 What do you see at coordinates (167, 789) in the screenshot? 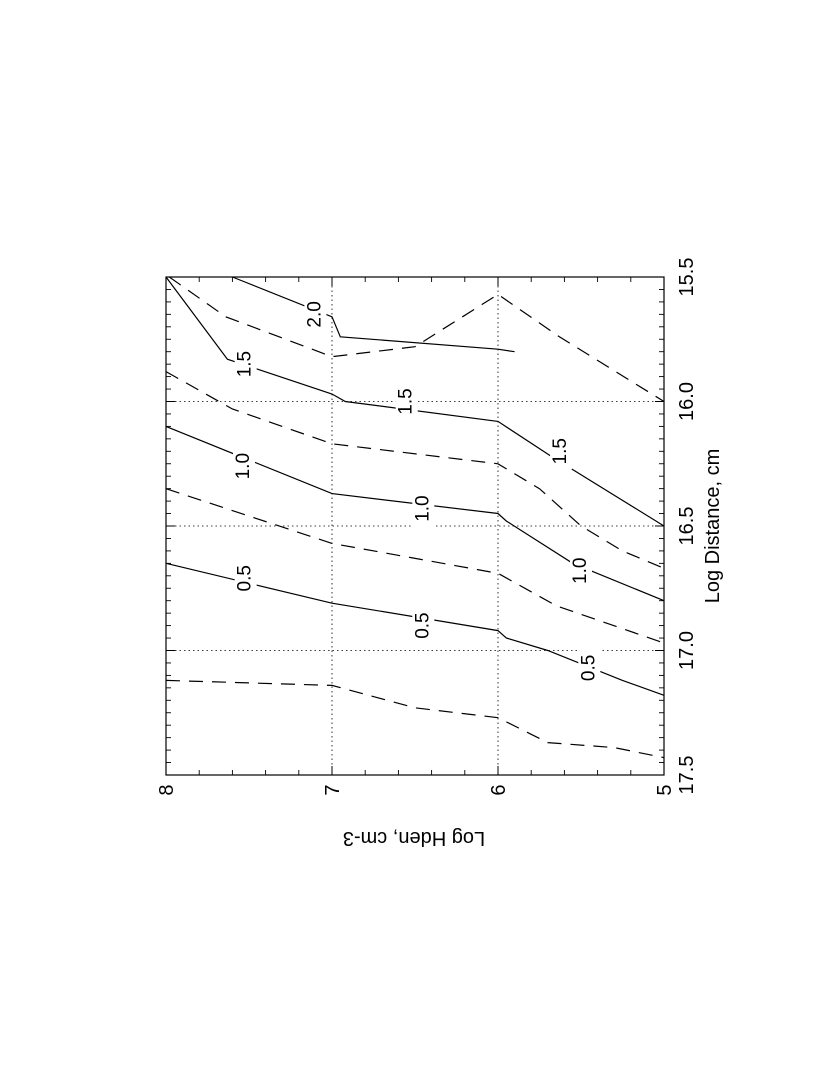
I see `y-tick-label: 8` at bounding box center [167, 789].